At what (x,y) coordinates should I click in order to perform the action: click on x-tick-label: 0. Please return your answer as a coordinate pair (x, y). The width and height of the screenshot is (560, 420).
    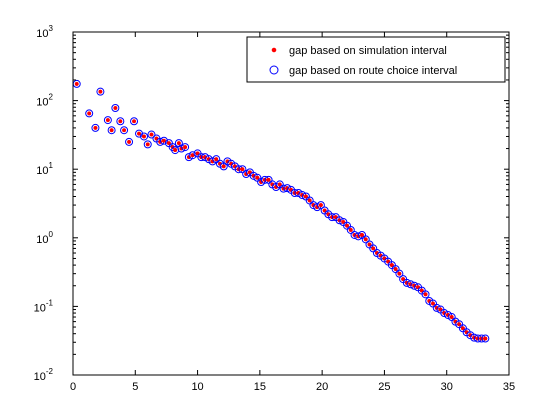
    Looking at the image, I should click on (73, 387).